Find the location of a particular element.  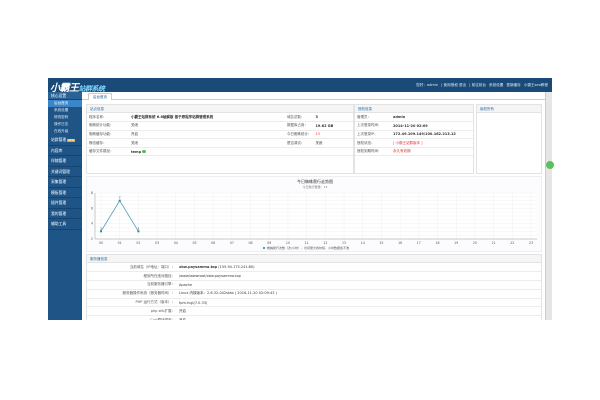

table-row: 管理员： admin is located at coordinates (414, 118).